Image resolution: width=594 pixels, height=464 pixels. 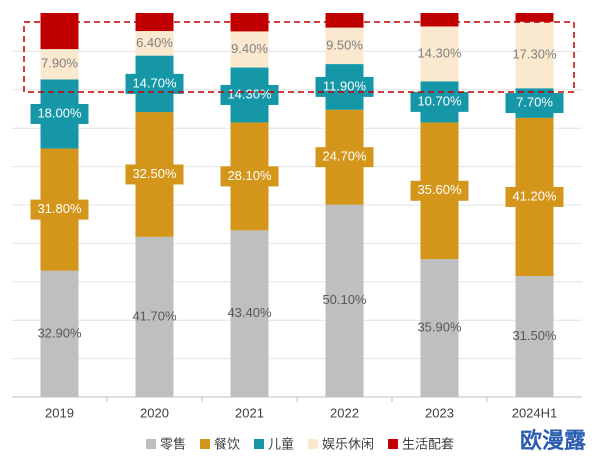 I want to click on legend-label: 娱乐休闲, so click(x=348, y=443).